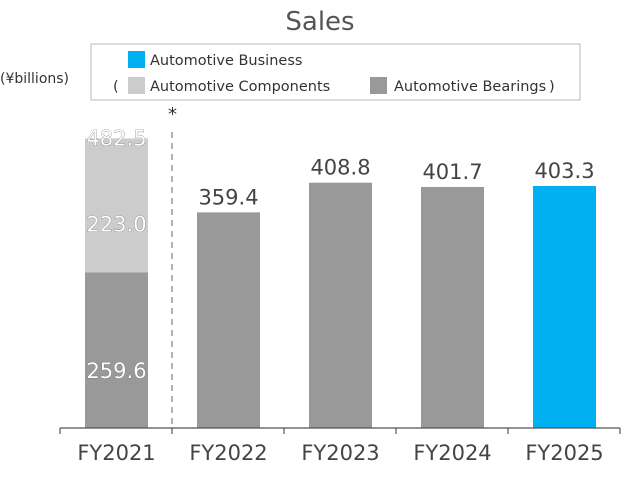 This screenshot has width=640, height=480. What do you see at coordinates (228, 453) in the screenshot?
I see `category-label-fy2022: FY2022` at bounding box center [228, 453].